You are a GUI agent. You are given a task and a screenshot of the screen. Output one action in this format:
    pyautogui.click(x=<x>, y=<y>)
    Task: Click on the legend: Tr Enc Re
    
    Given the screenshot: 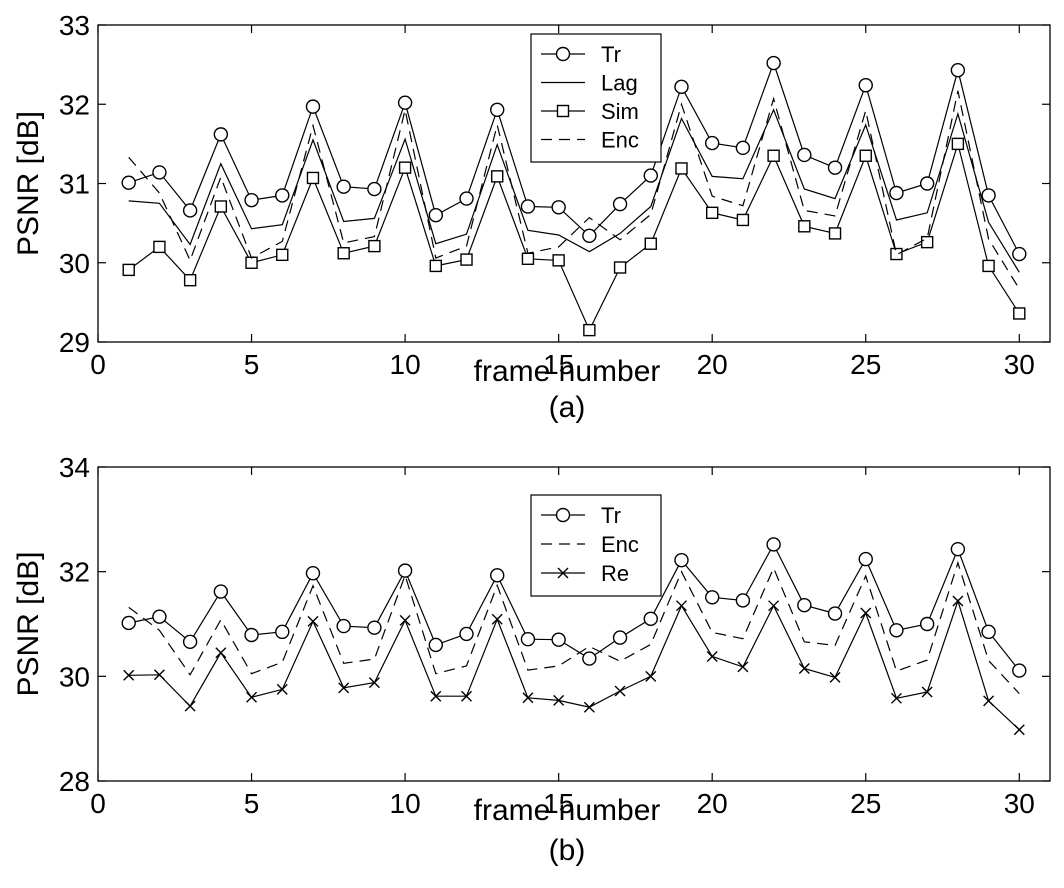 What is the action you would take?
    pyautogui.click(x=596, y=545)
    